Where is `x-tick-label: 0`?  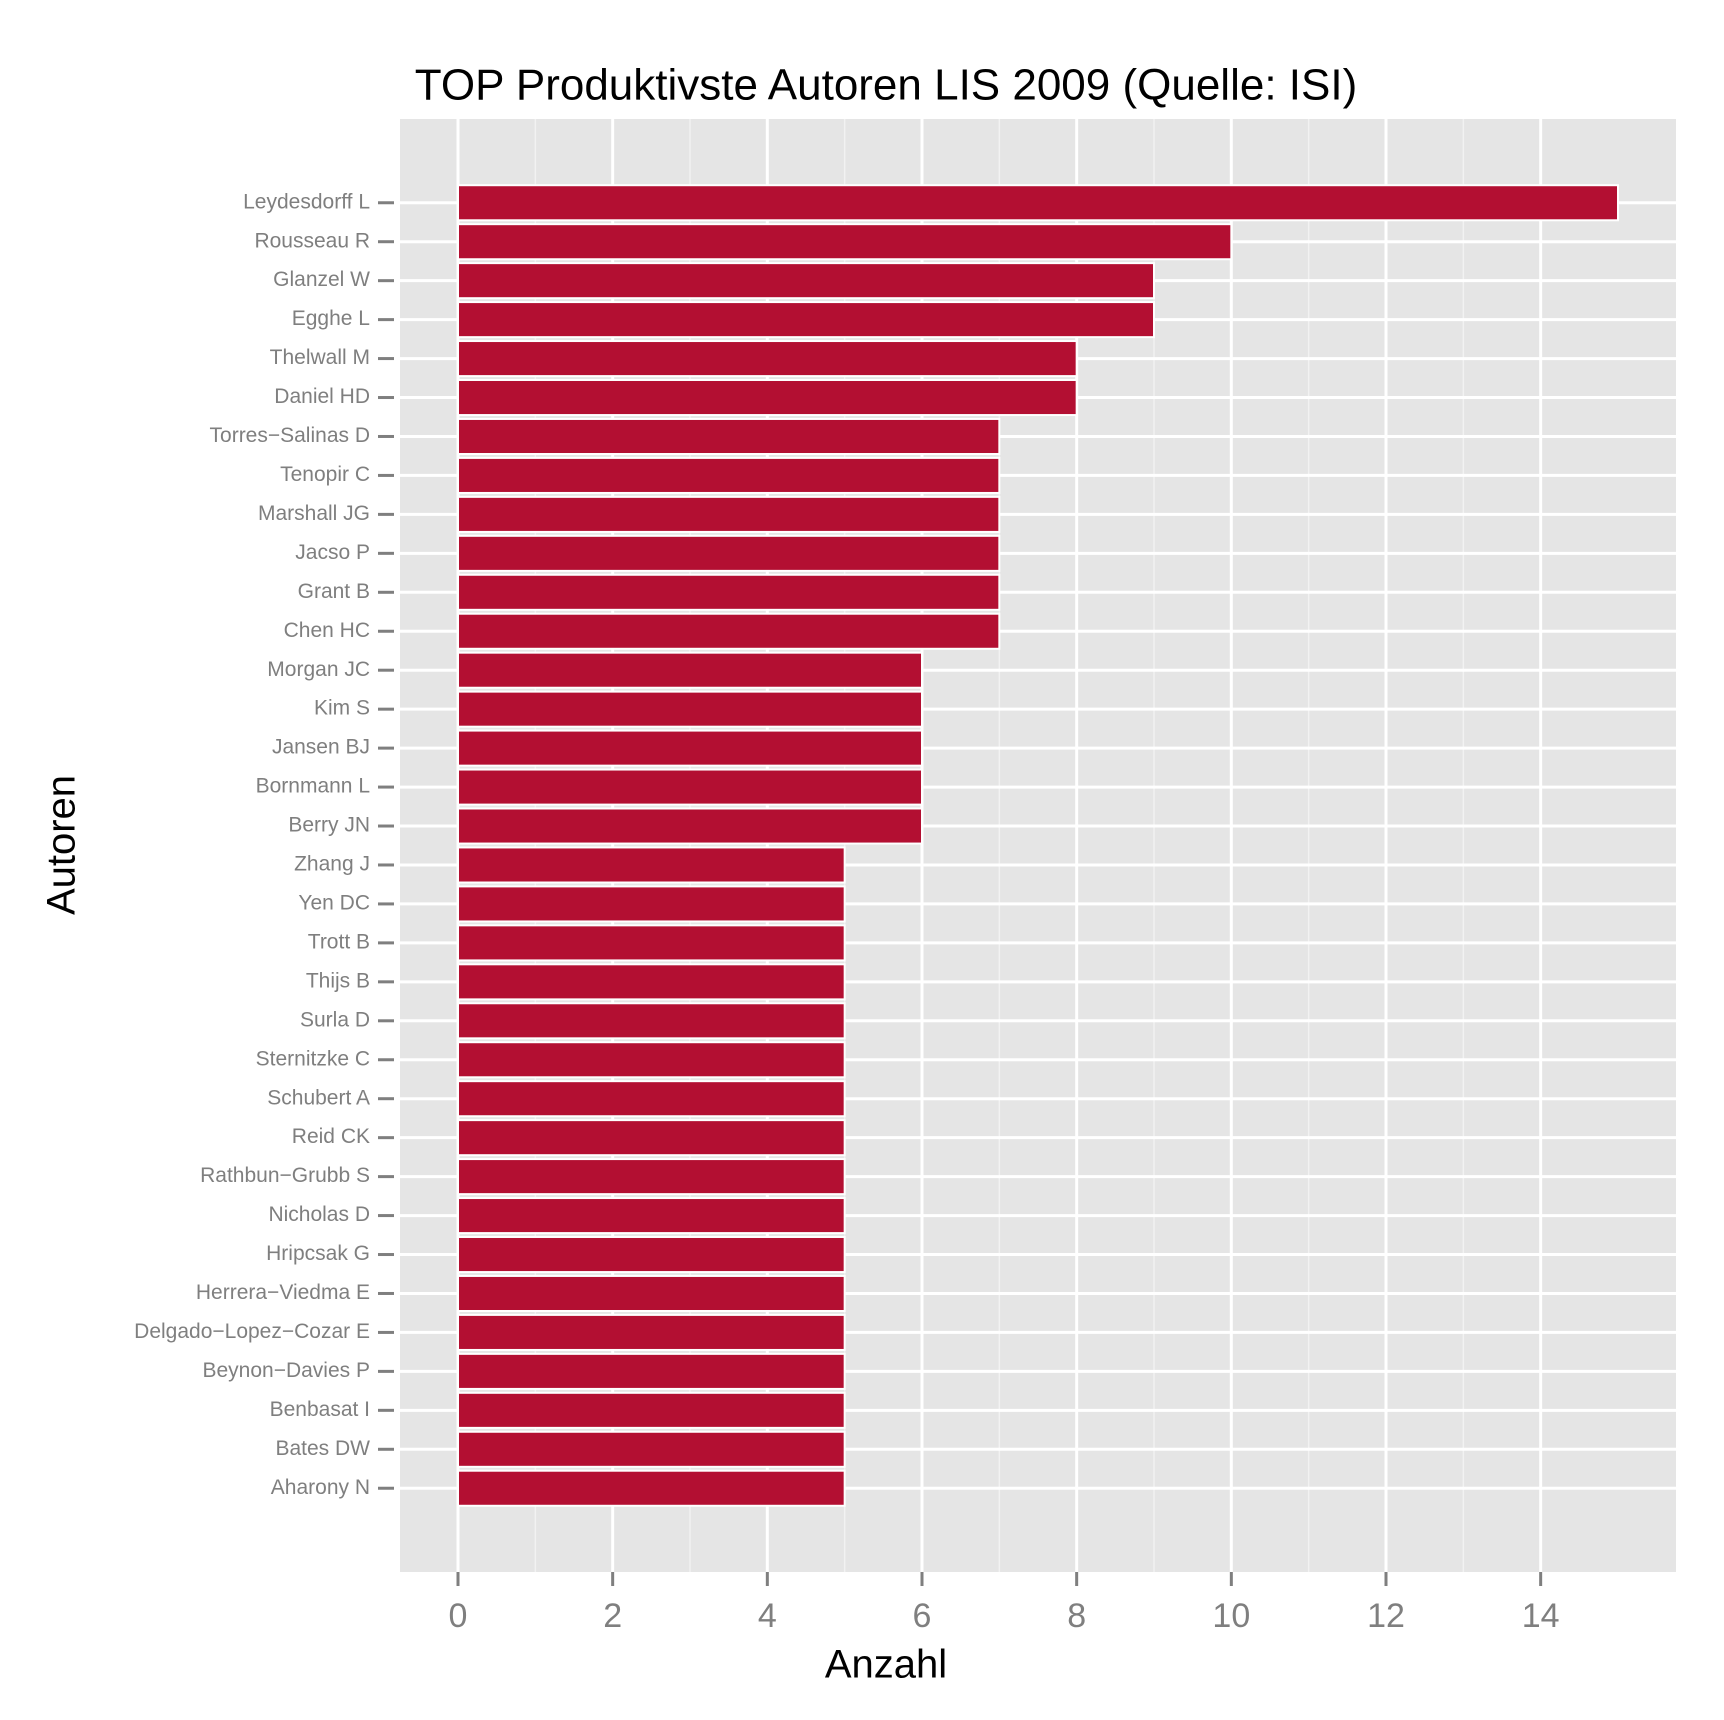 x-tick-label: 0 is located at coordinates (458, 1616).